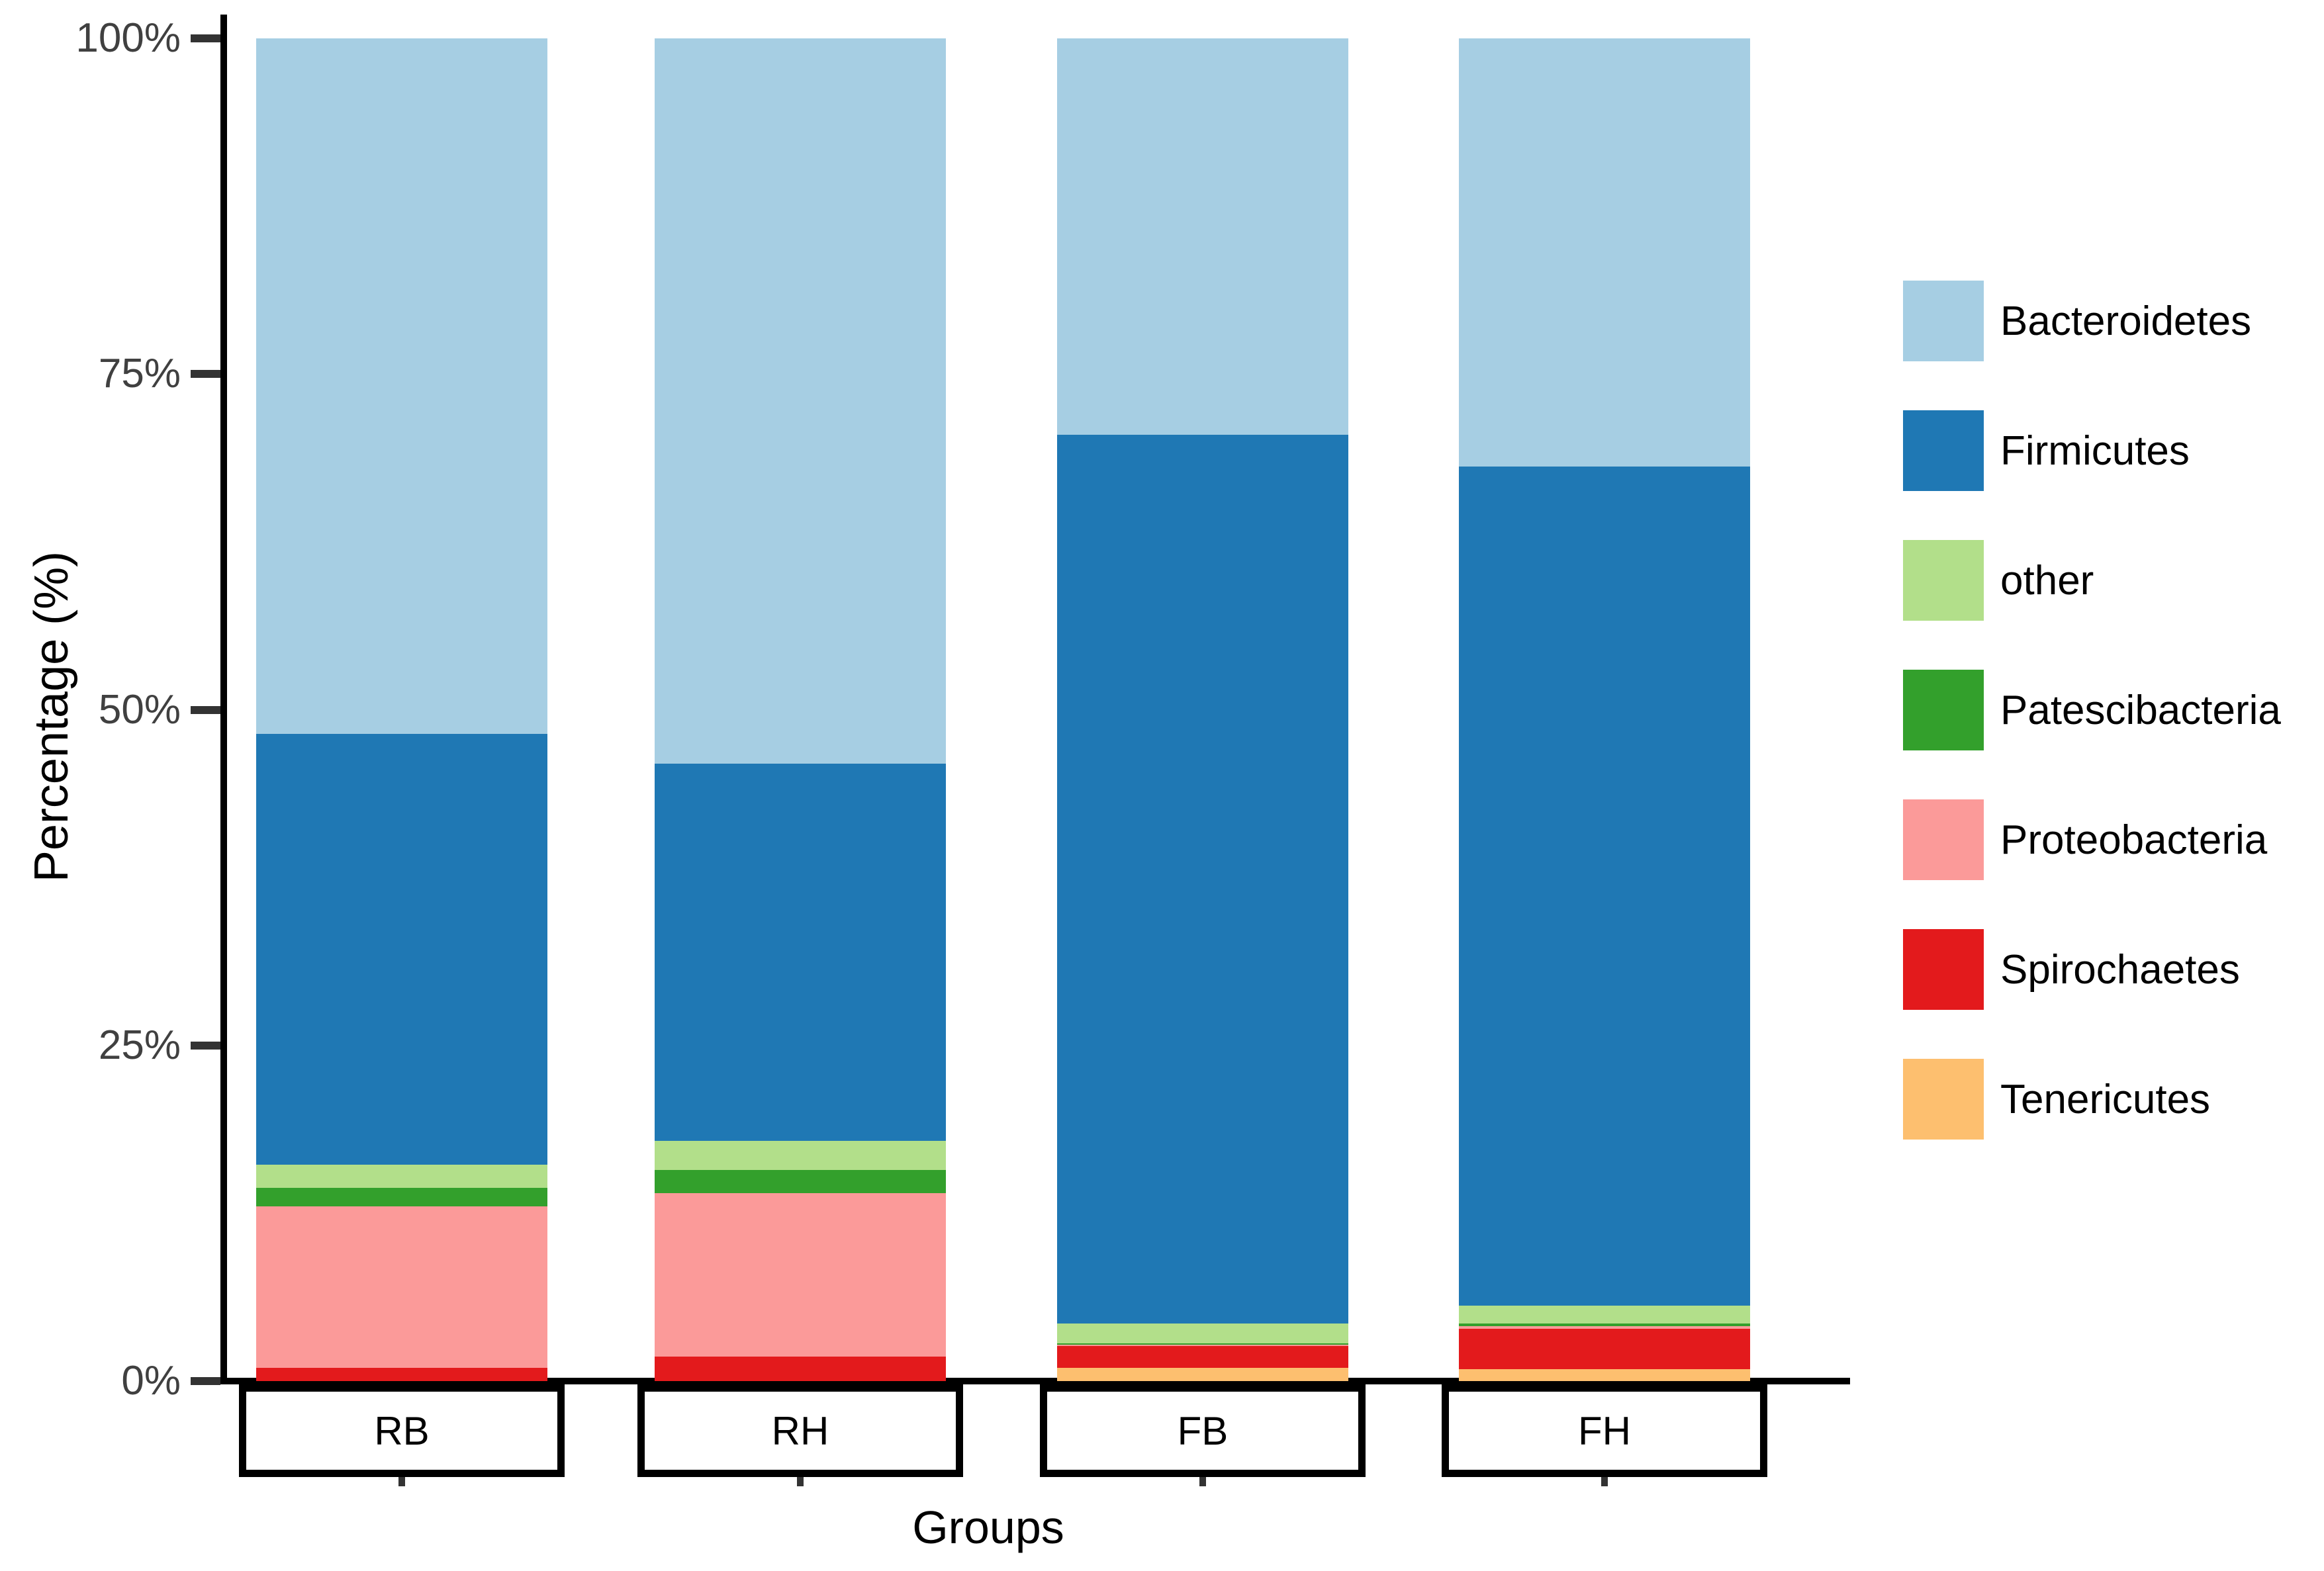 The height and width of the screenshot is (1571, 2324). What do you see at coordinates (1604, 1431) in the screenshot?
I see `x-axis-label-box-fh: FH` at bounding box center [1604, 1431].